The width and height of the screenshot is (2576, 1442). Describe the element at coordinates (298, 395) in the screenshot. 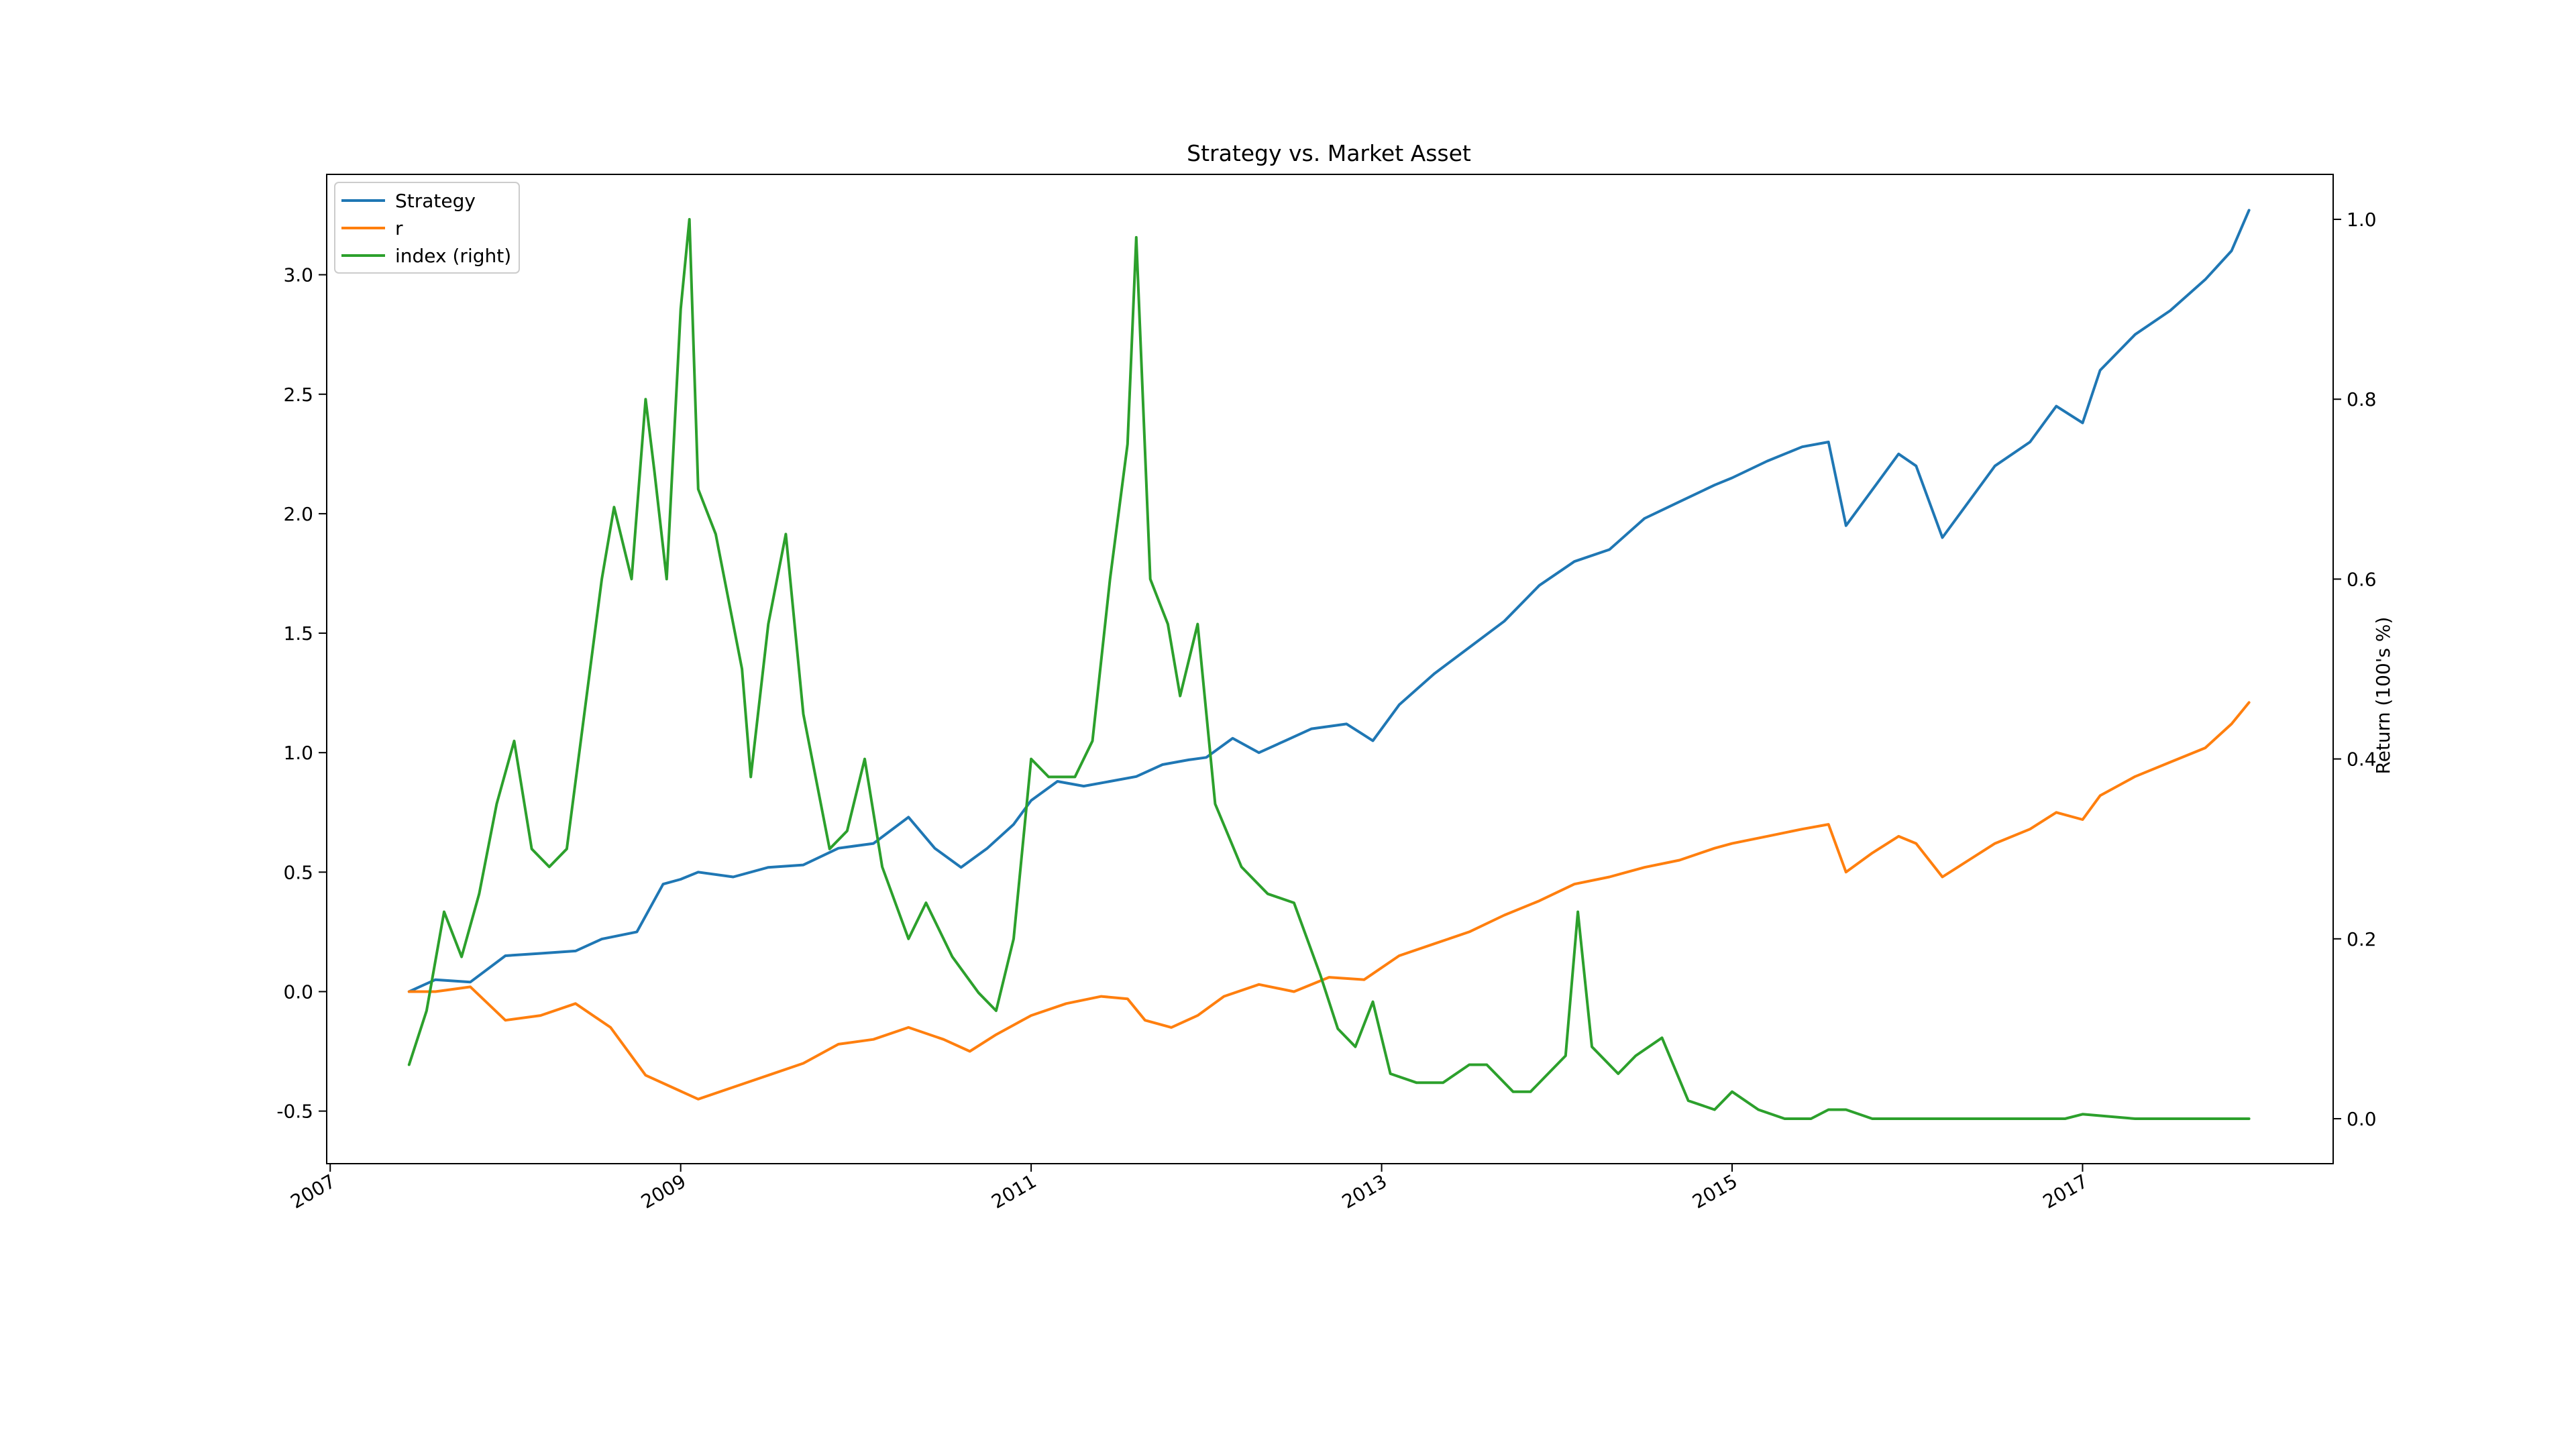

I see `left-y-tick-label: 2.5` at that location.